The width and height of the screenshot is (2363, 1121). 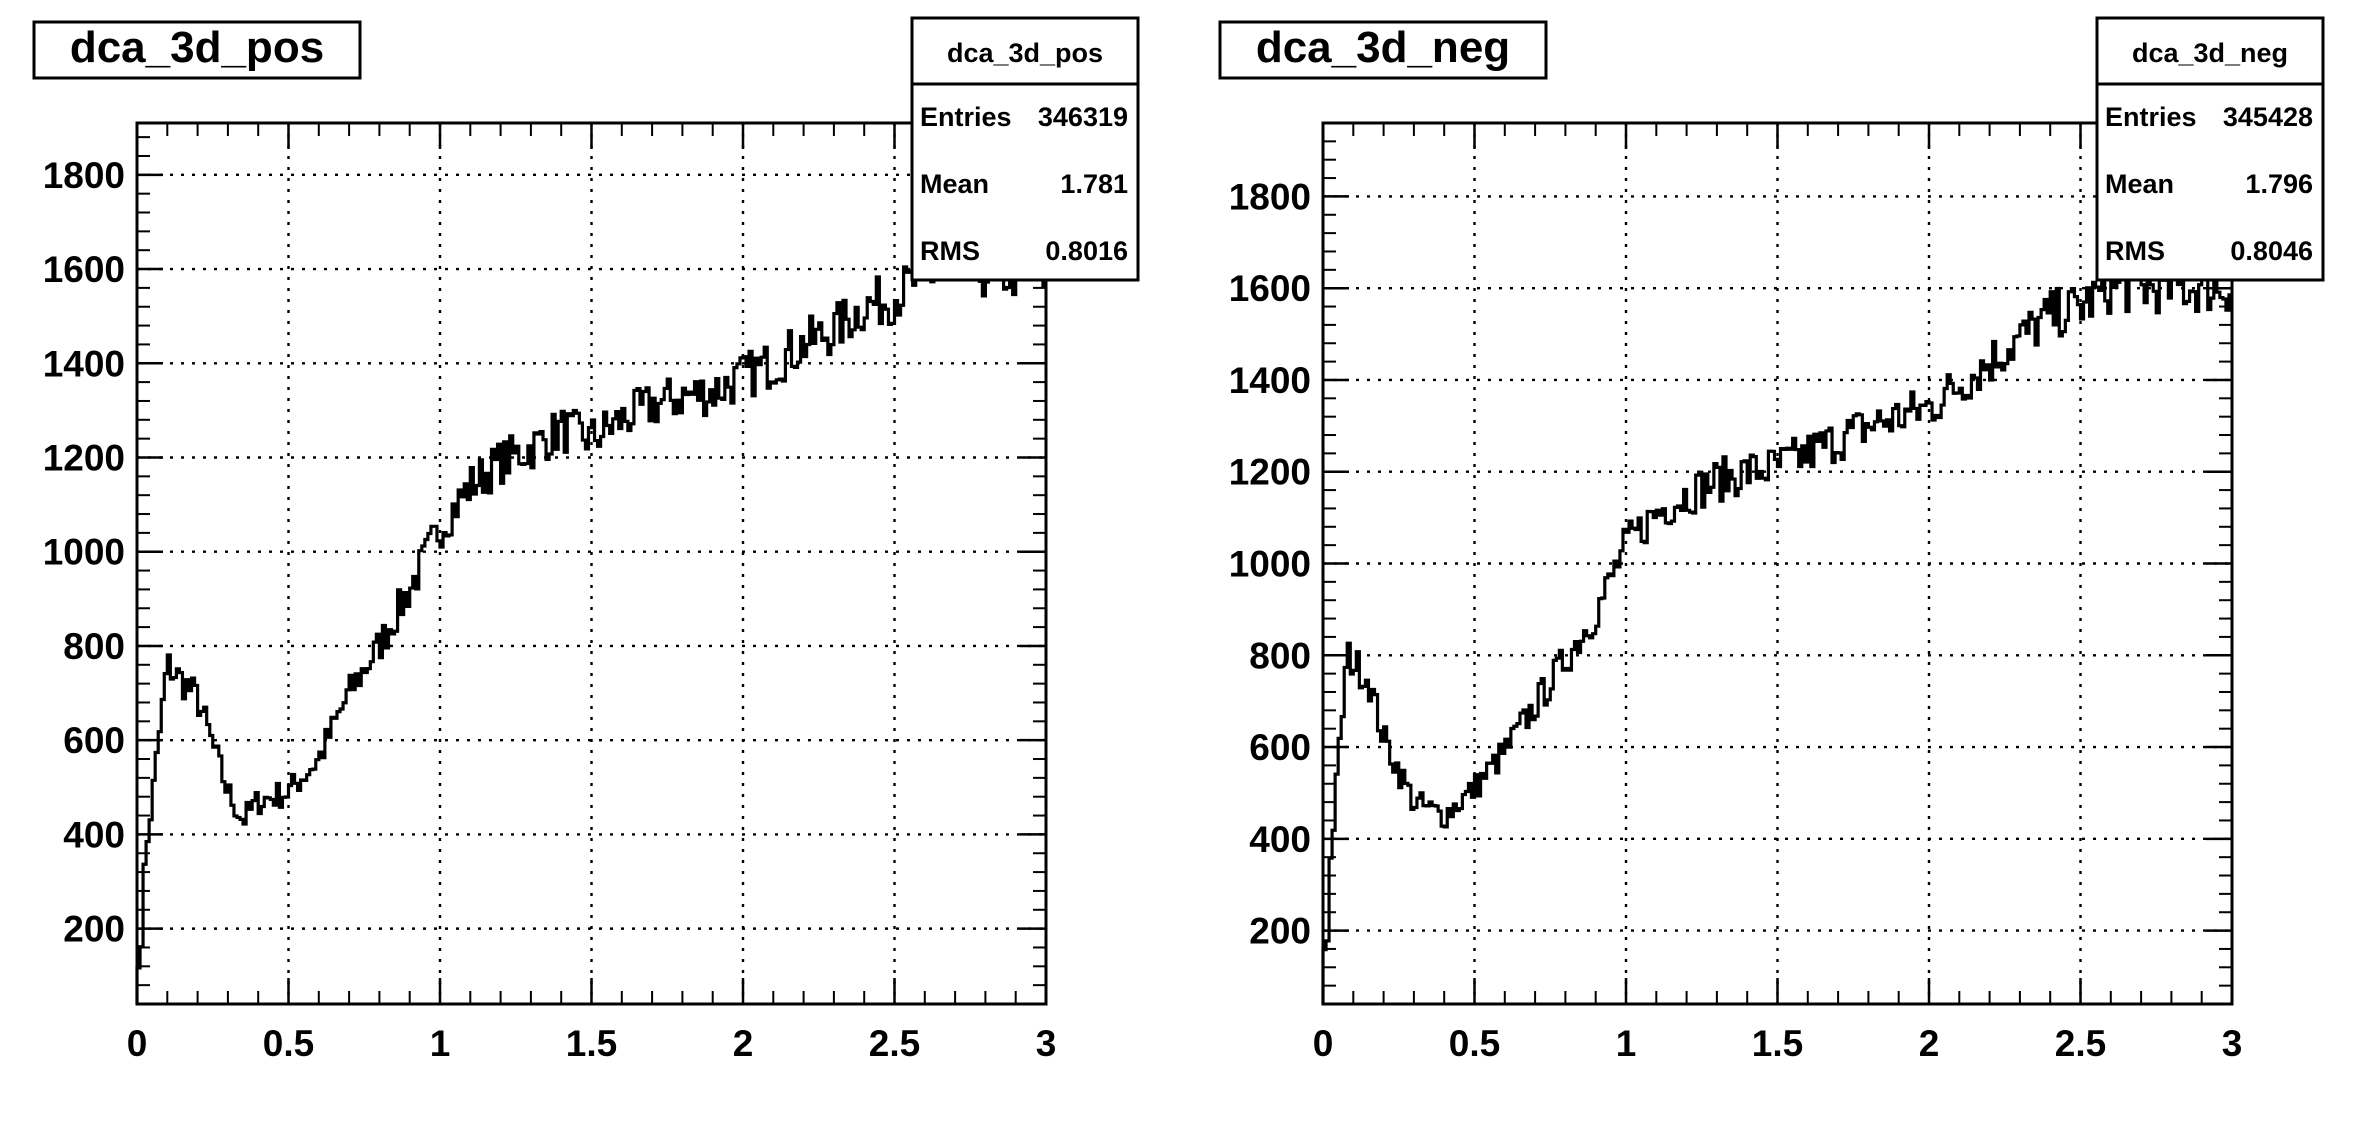 I want to click on chart-title: dca_3d_neg, so click(x=1383, y=47).